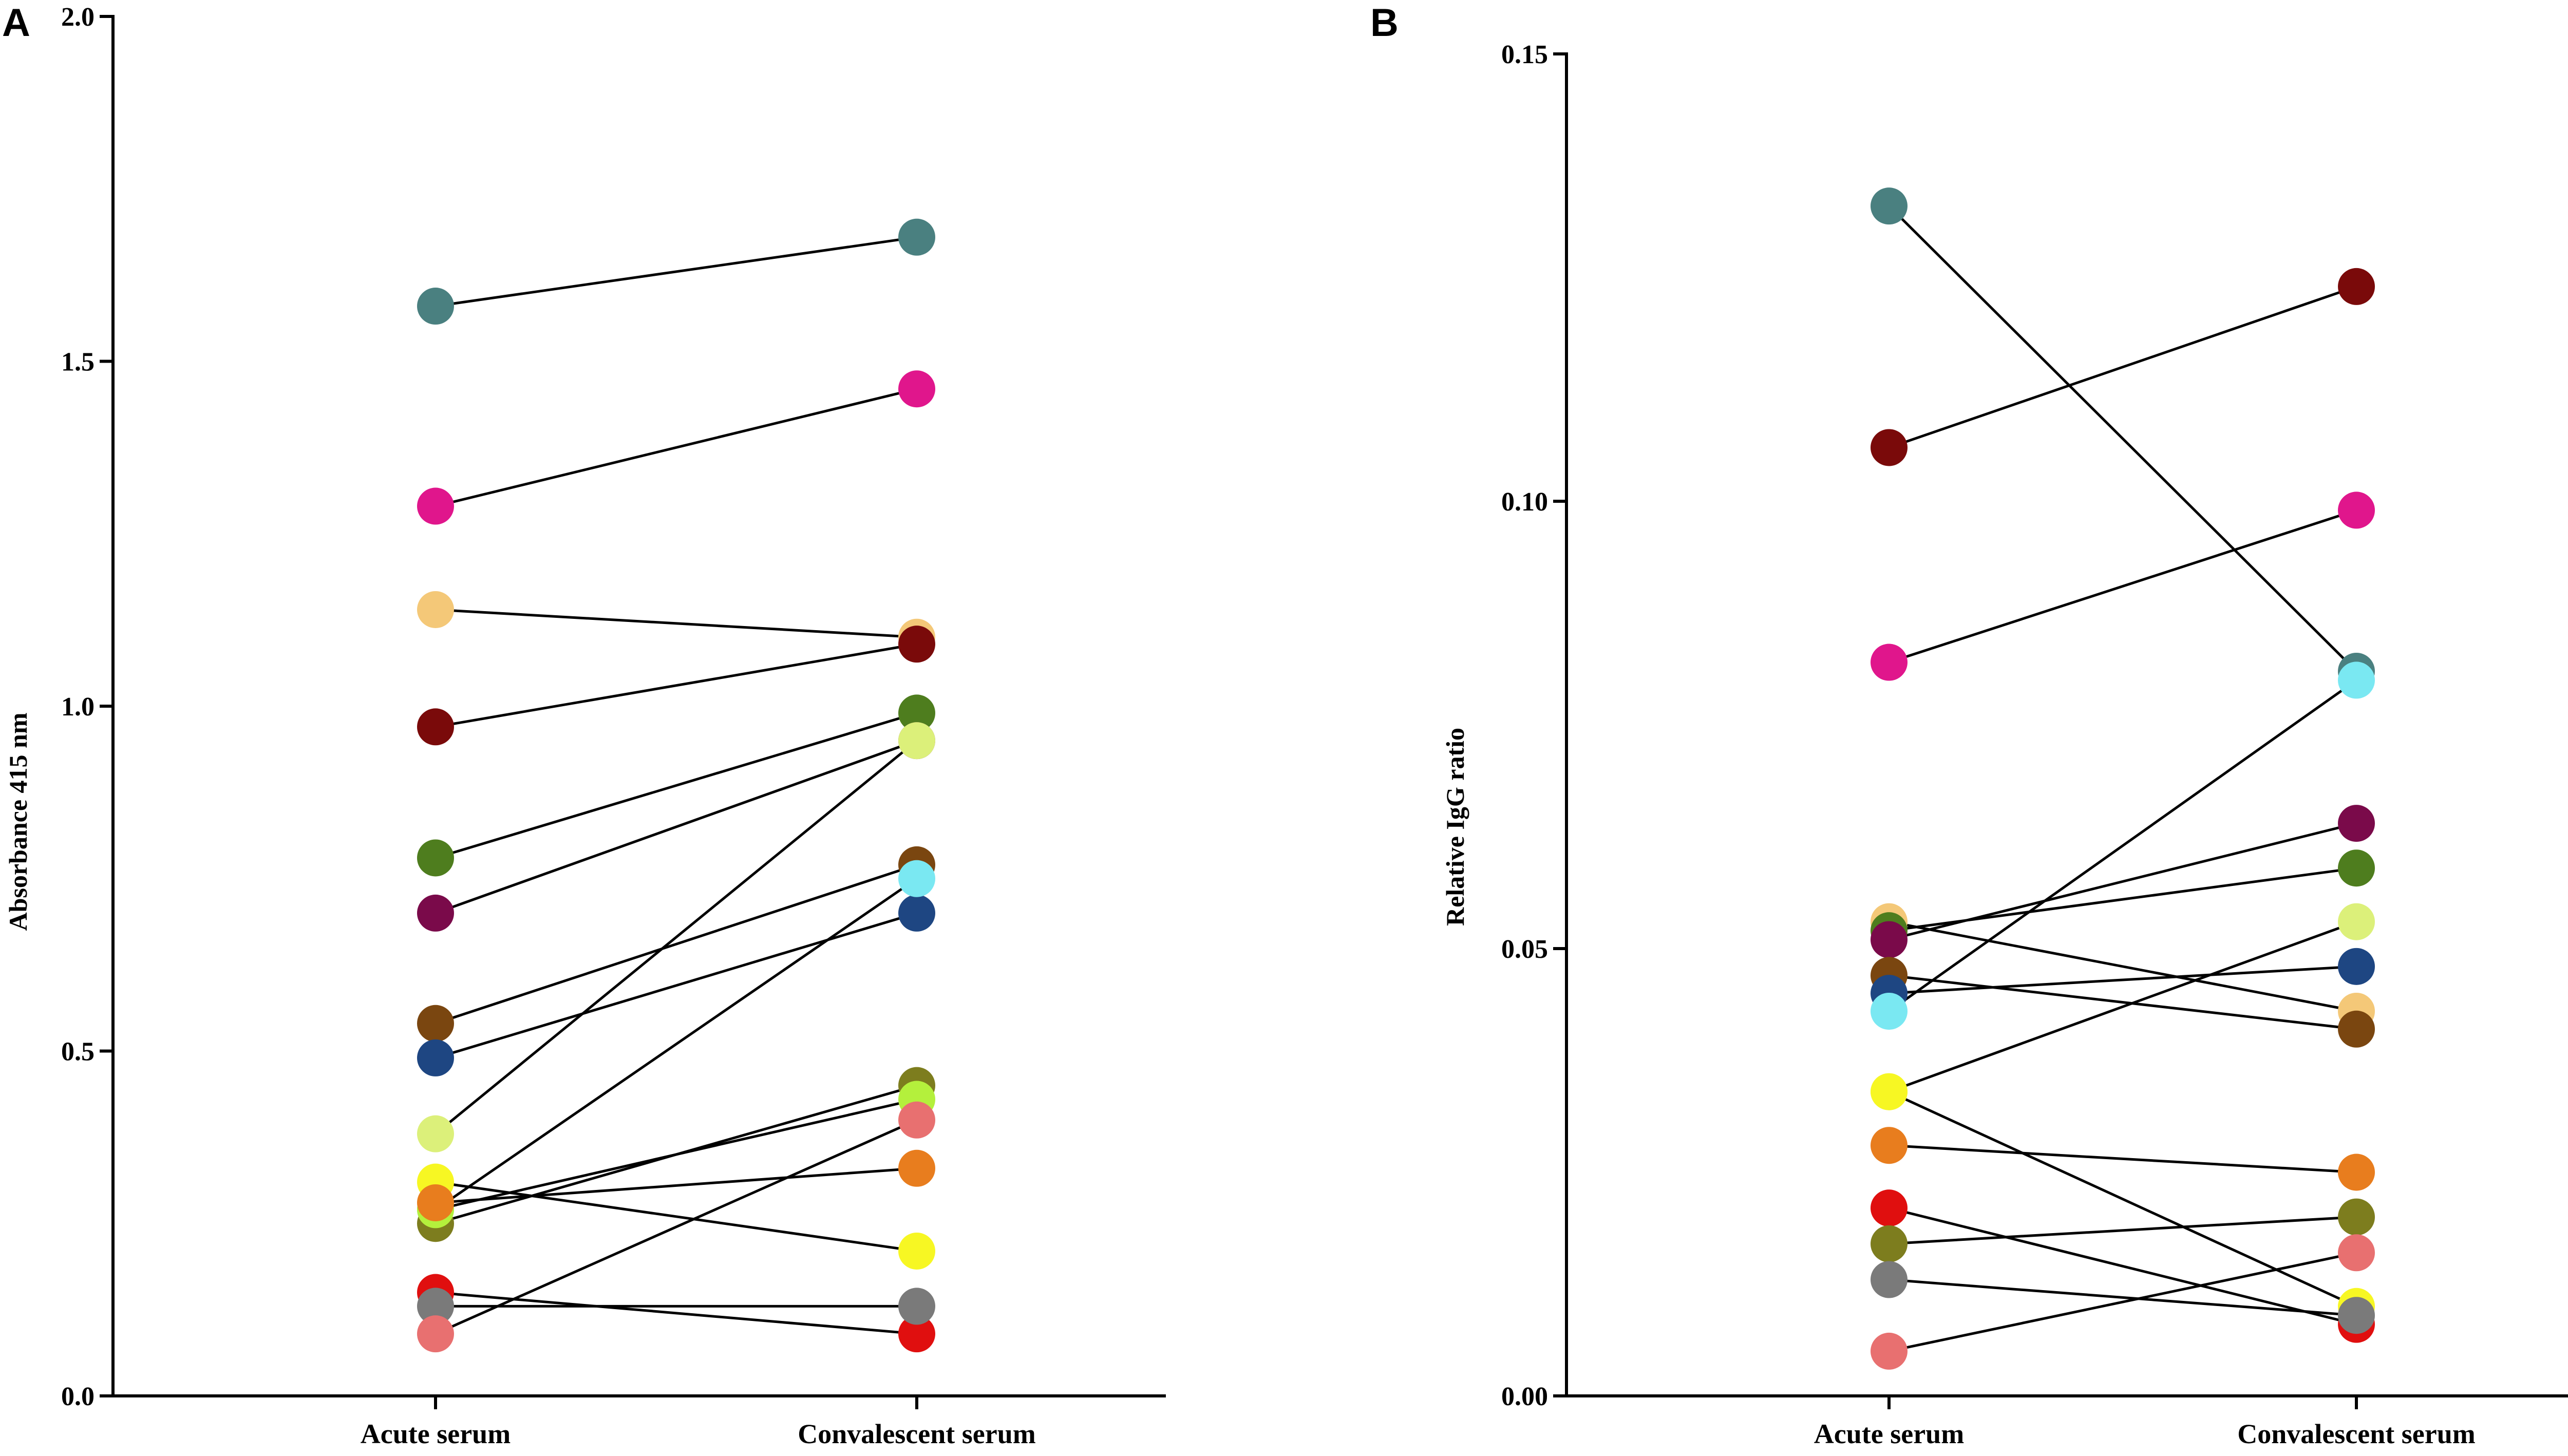 Image resolution: width=2568 pixels, height=1456 pixels. Describe the element at coordinates (78, 362) in the screenshot. I see `y-tick-label: 1.5` at that location.